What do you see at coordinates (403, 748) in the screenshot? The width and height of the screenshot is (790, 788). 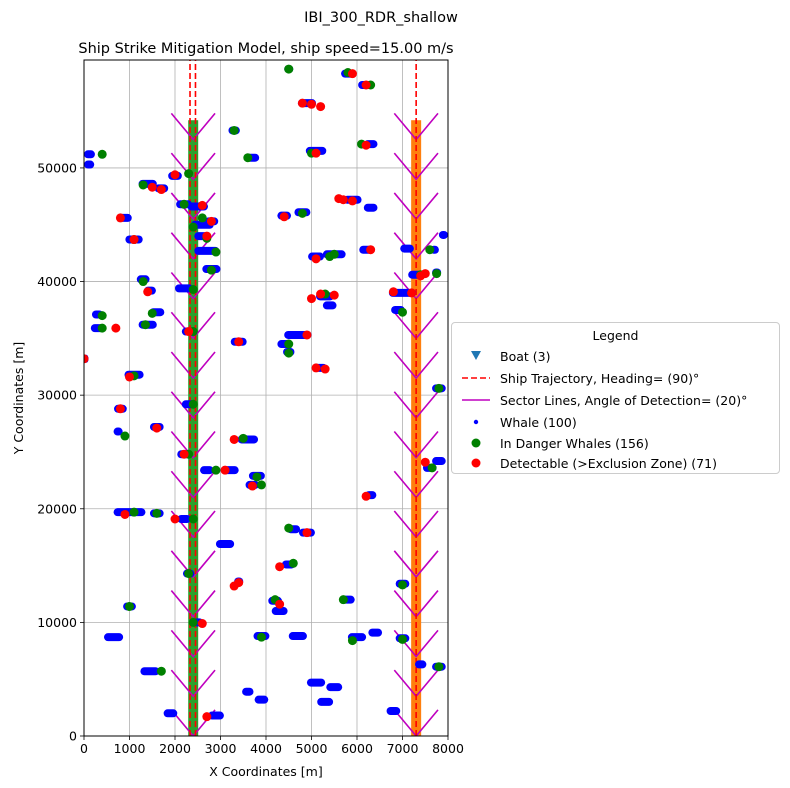 I see `x-tick-label: 7000` at bounding box center [403, 748].